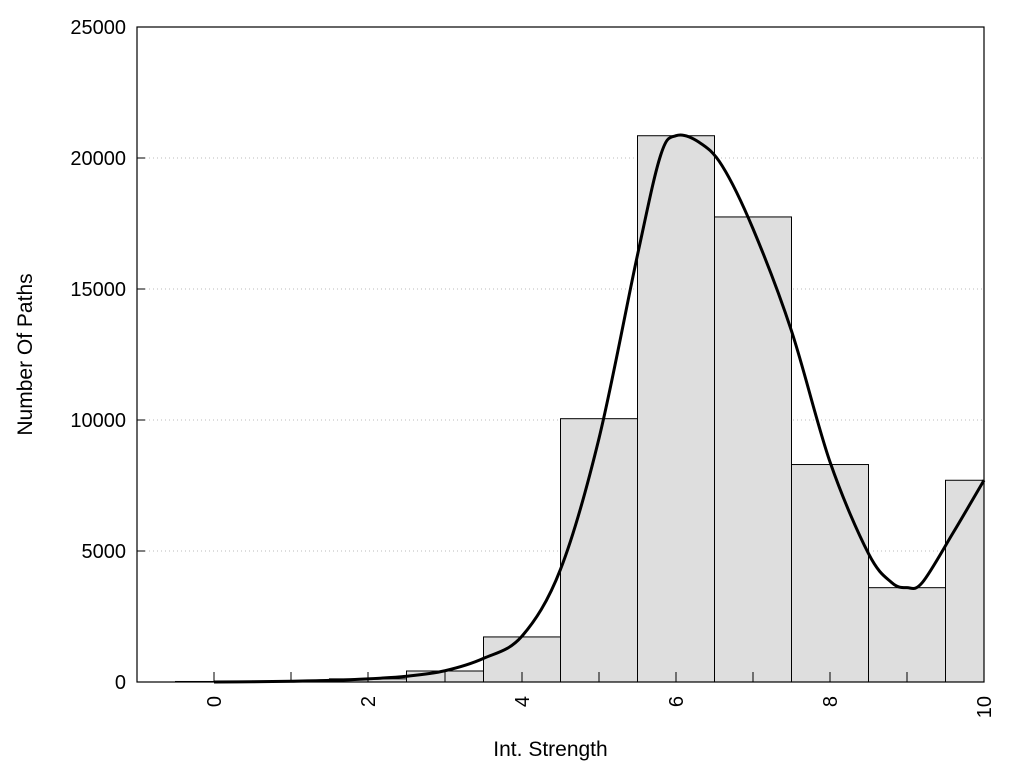  What do you see at coordinates (550, 749) in the screenshot?
I see `x-axis-label: Int. Strength` at bounding box center [550, 749].